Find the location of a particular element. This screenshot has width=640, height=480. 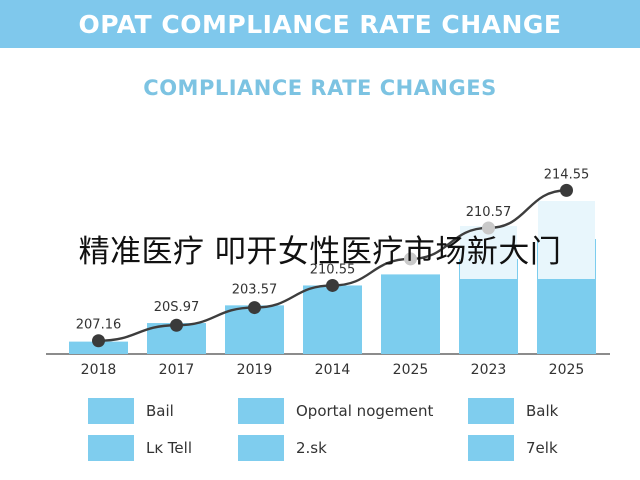

title-banner: OPAT COMPLIANCE RATE CHANGE is located at coordinates (320, 24).